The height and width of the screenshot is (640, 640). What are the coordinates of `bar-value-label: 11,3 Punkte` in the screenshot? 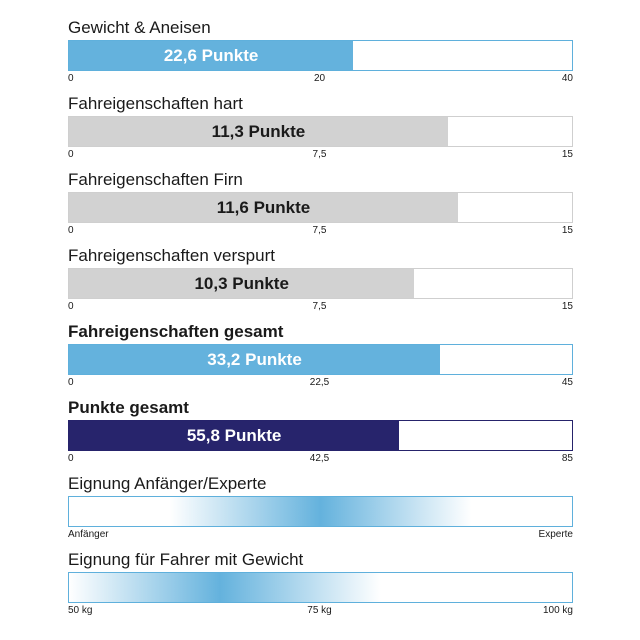 It's located at (258, 131).